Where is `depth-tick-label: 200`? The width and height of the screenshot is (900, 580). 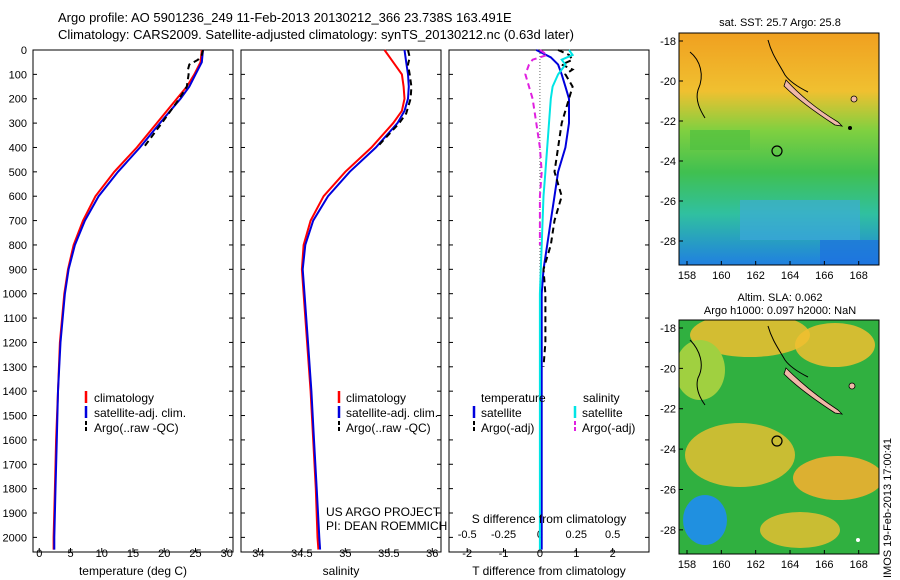 depth-tick-label: 200 is located at coordinates (18, 100).